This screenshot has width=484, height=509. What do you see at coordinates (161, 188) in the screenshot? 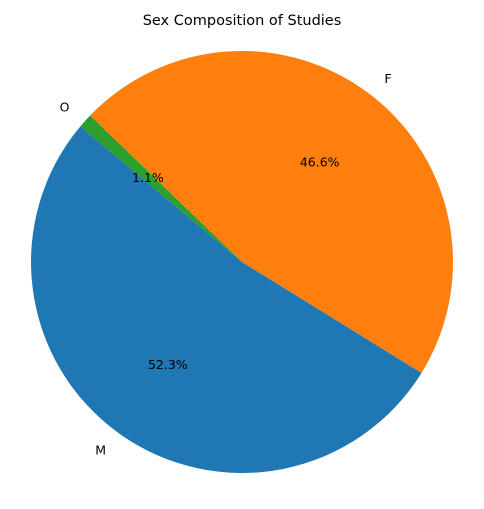
I see `pie-slice-o` at bounding box center [161, 188].